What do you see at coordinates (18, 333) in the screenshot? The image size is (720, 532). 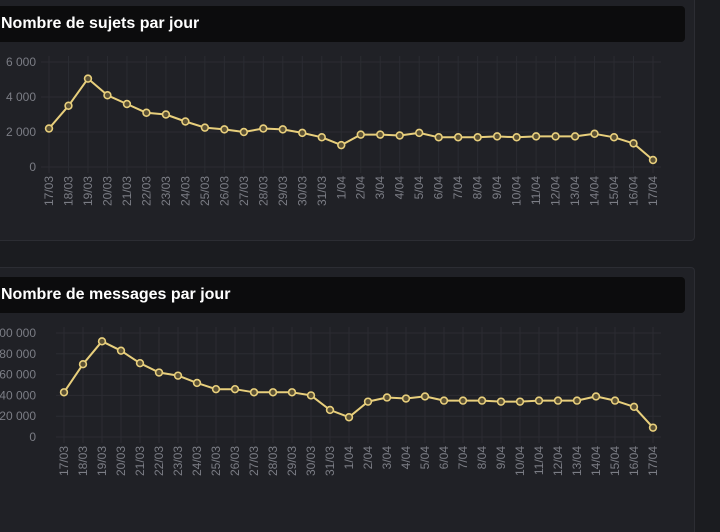 I see `messages-y-tick-label: 100 000` at bounding box center [18, 333].